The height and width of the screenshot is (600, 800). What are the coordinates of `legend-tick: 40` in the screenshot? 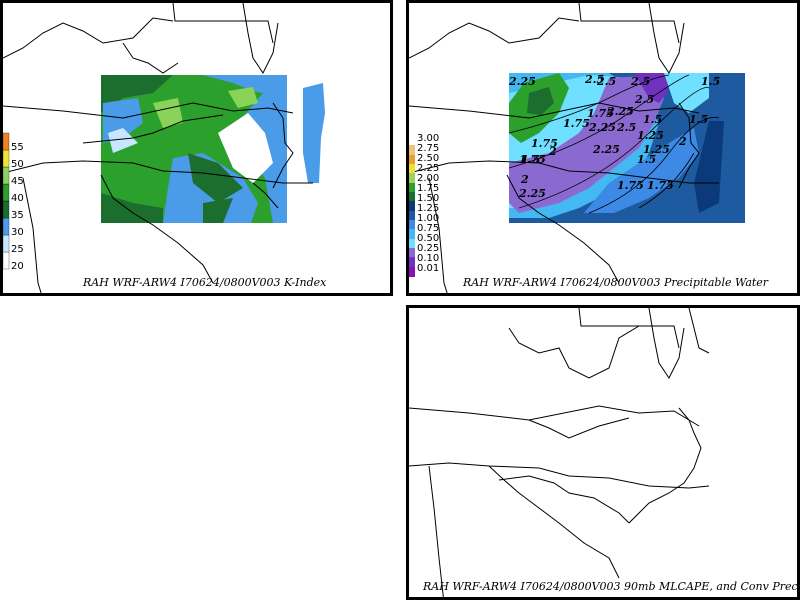 It's located at (17, 198).